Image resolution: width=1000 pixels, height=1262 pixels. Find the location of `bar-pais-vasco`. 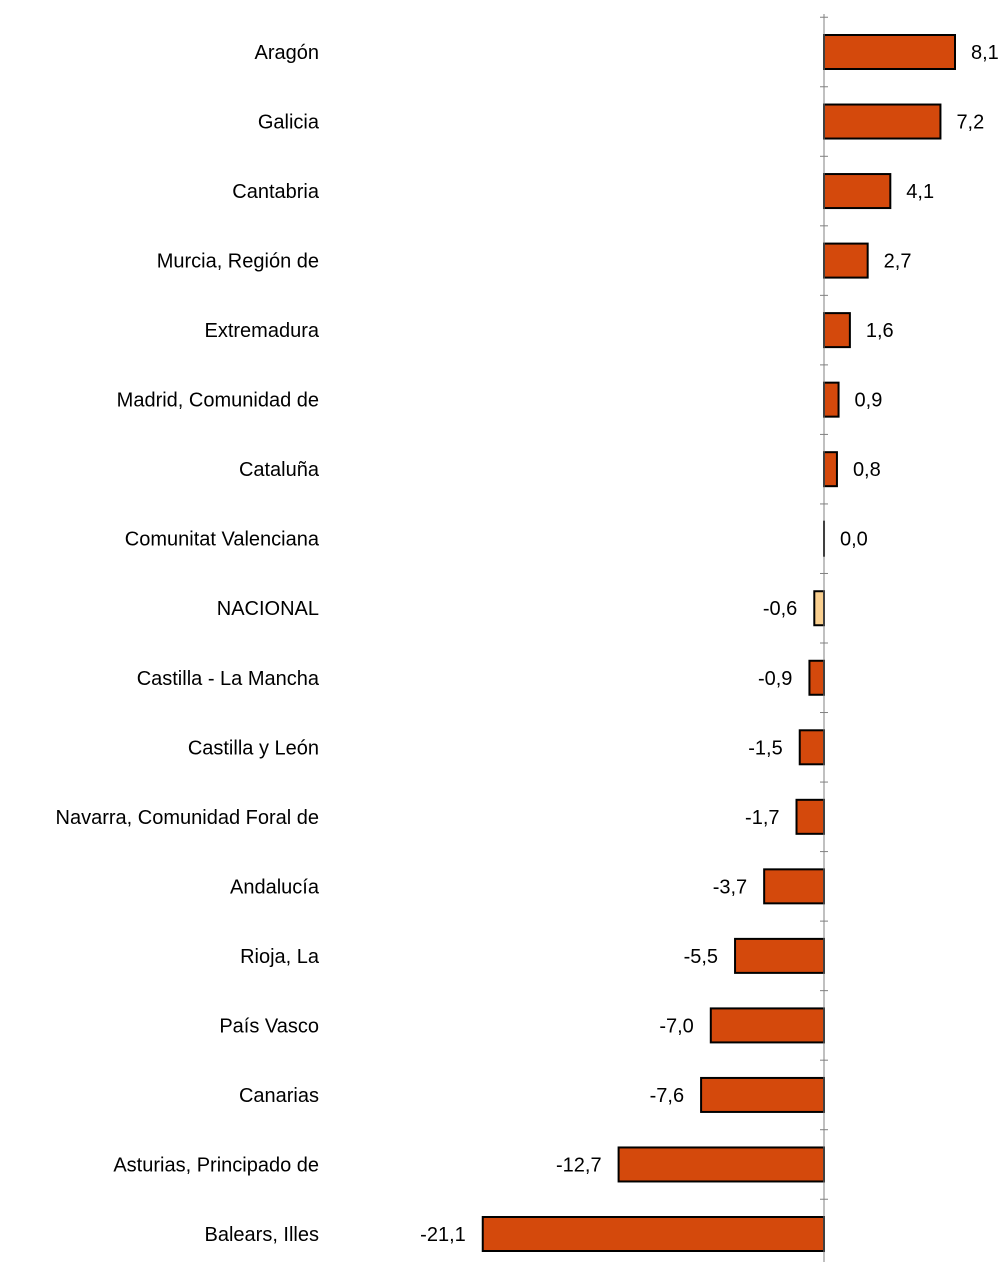

bar-pais-vasco is located at coordinates (767, 1025).